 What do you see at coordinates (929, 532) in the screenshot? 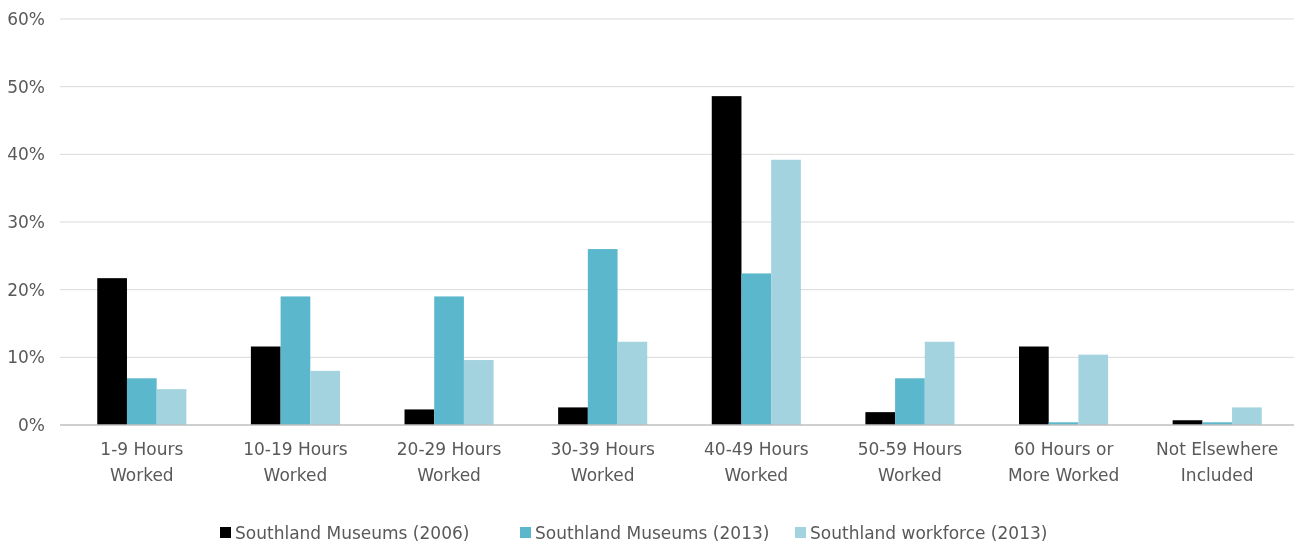
I see `legend-label: Southland workforce (2013)` at bounding box center [929, 532].